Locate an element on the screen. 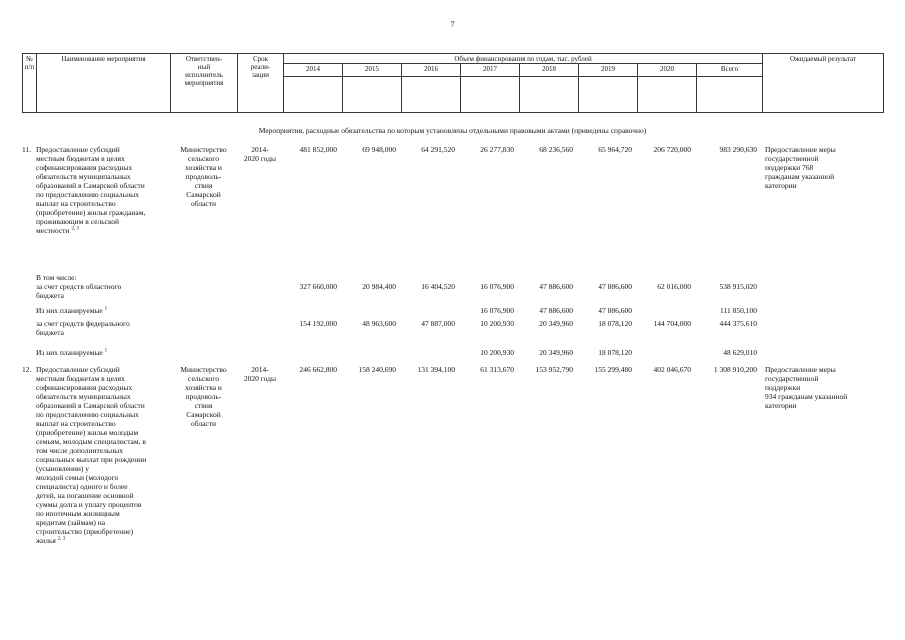  value-2014: 481 852,000 is located at coordinates (318, 150).